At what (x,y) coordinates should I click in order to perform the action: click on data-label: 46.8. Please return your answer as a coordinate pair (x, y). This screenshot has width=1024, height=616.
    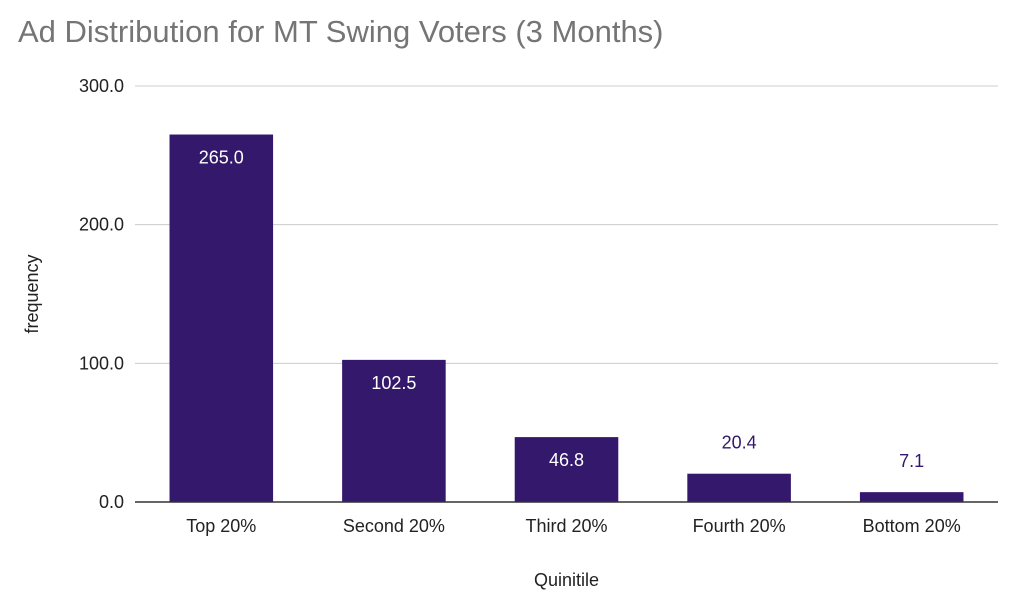
    Looking at the image, I should click on (566, 460).